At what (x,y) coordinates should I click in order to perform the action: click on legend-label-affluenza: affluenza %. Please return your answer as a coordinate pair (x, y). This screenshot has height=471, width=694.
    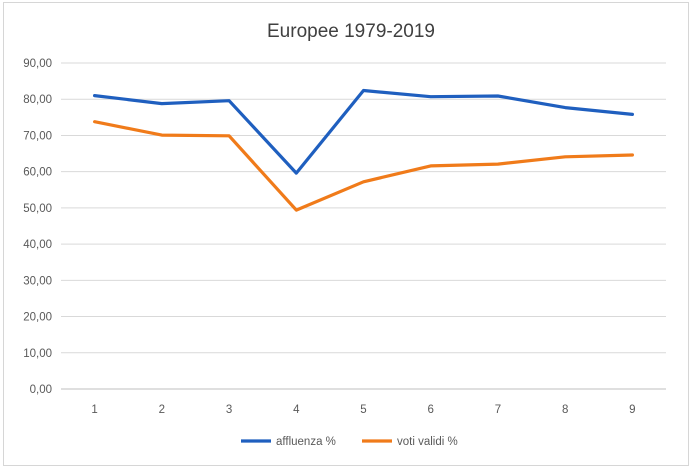
    Looking at the image, I should click on (306, 442).